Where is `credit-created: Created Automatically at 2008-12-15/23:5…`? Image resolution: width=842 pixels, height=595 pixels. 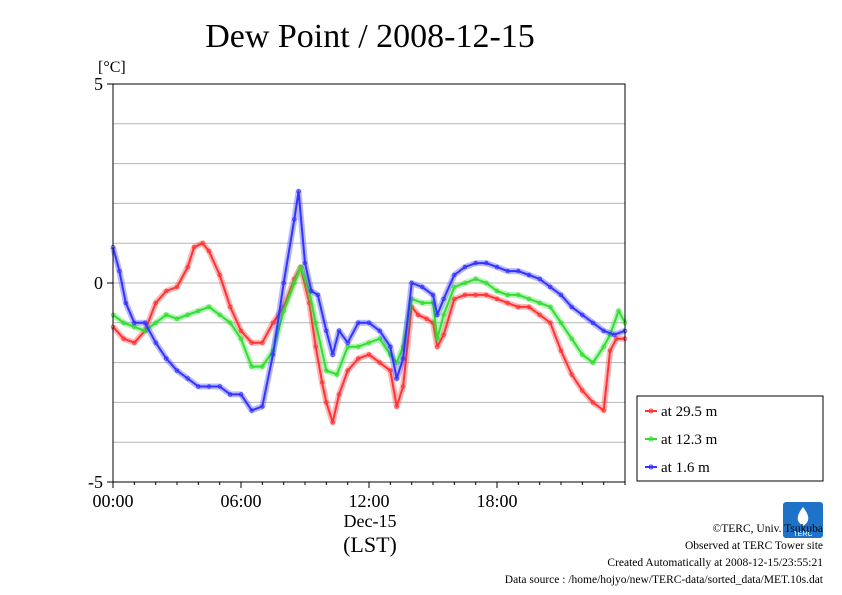 credit-created: Created Automatically at 2008-12-15/23:5… is located at coordinates (715, 563).